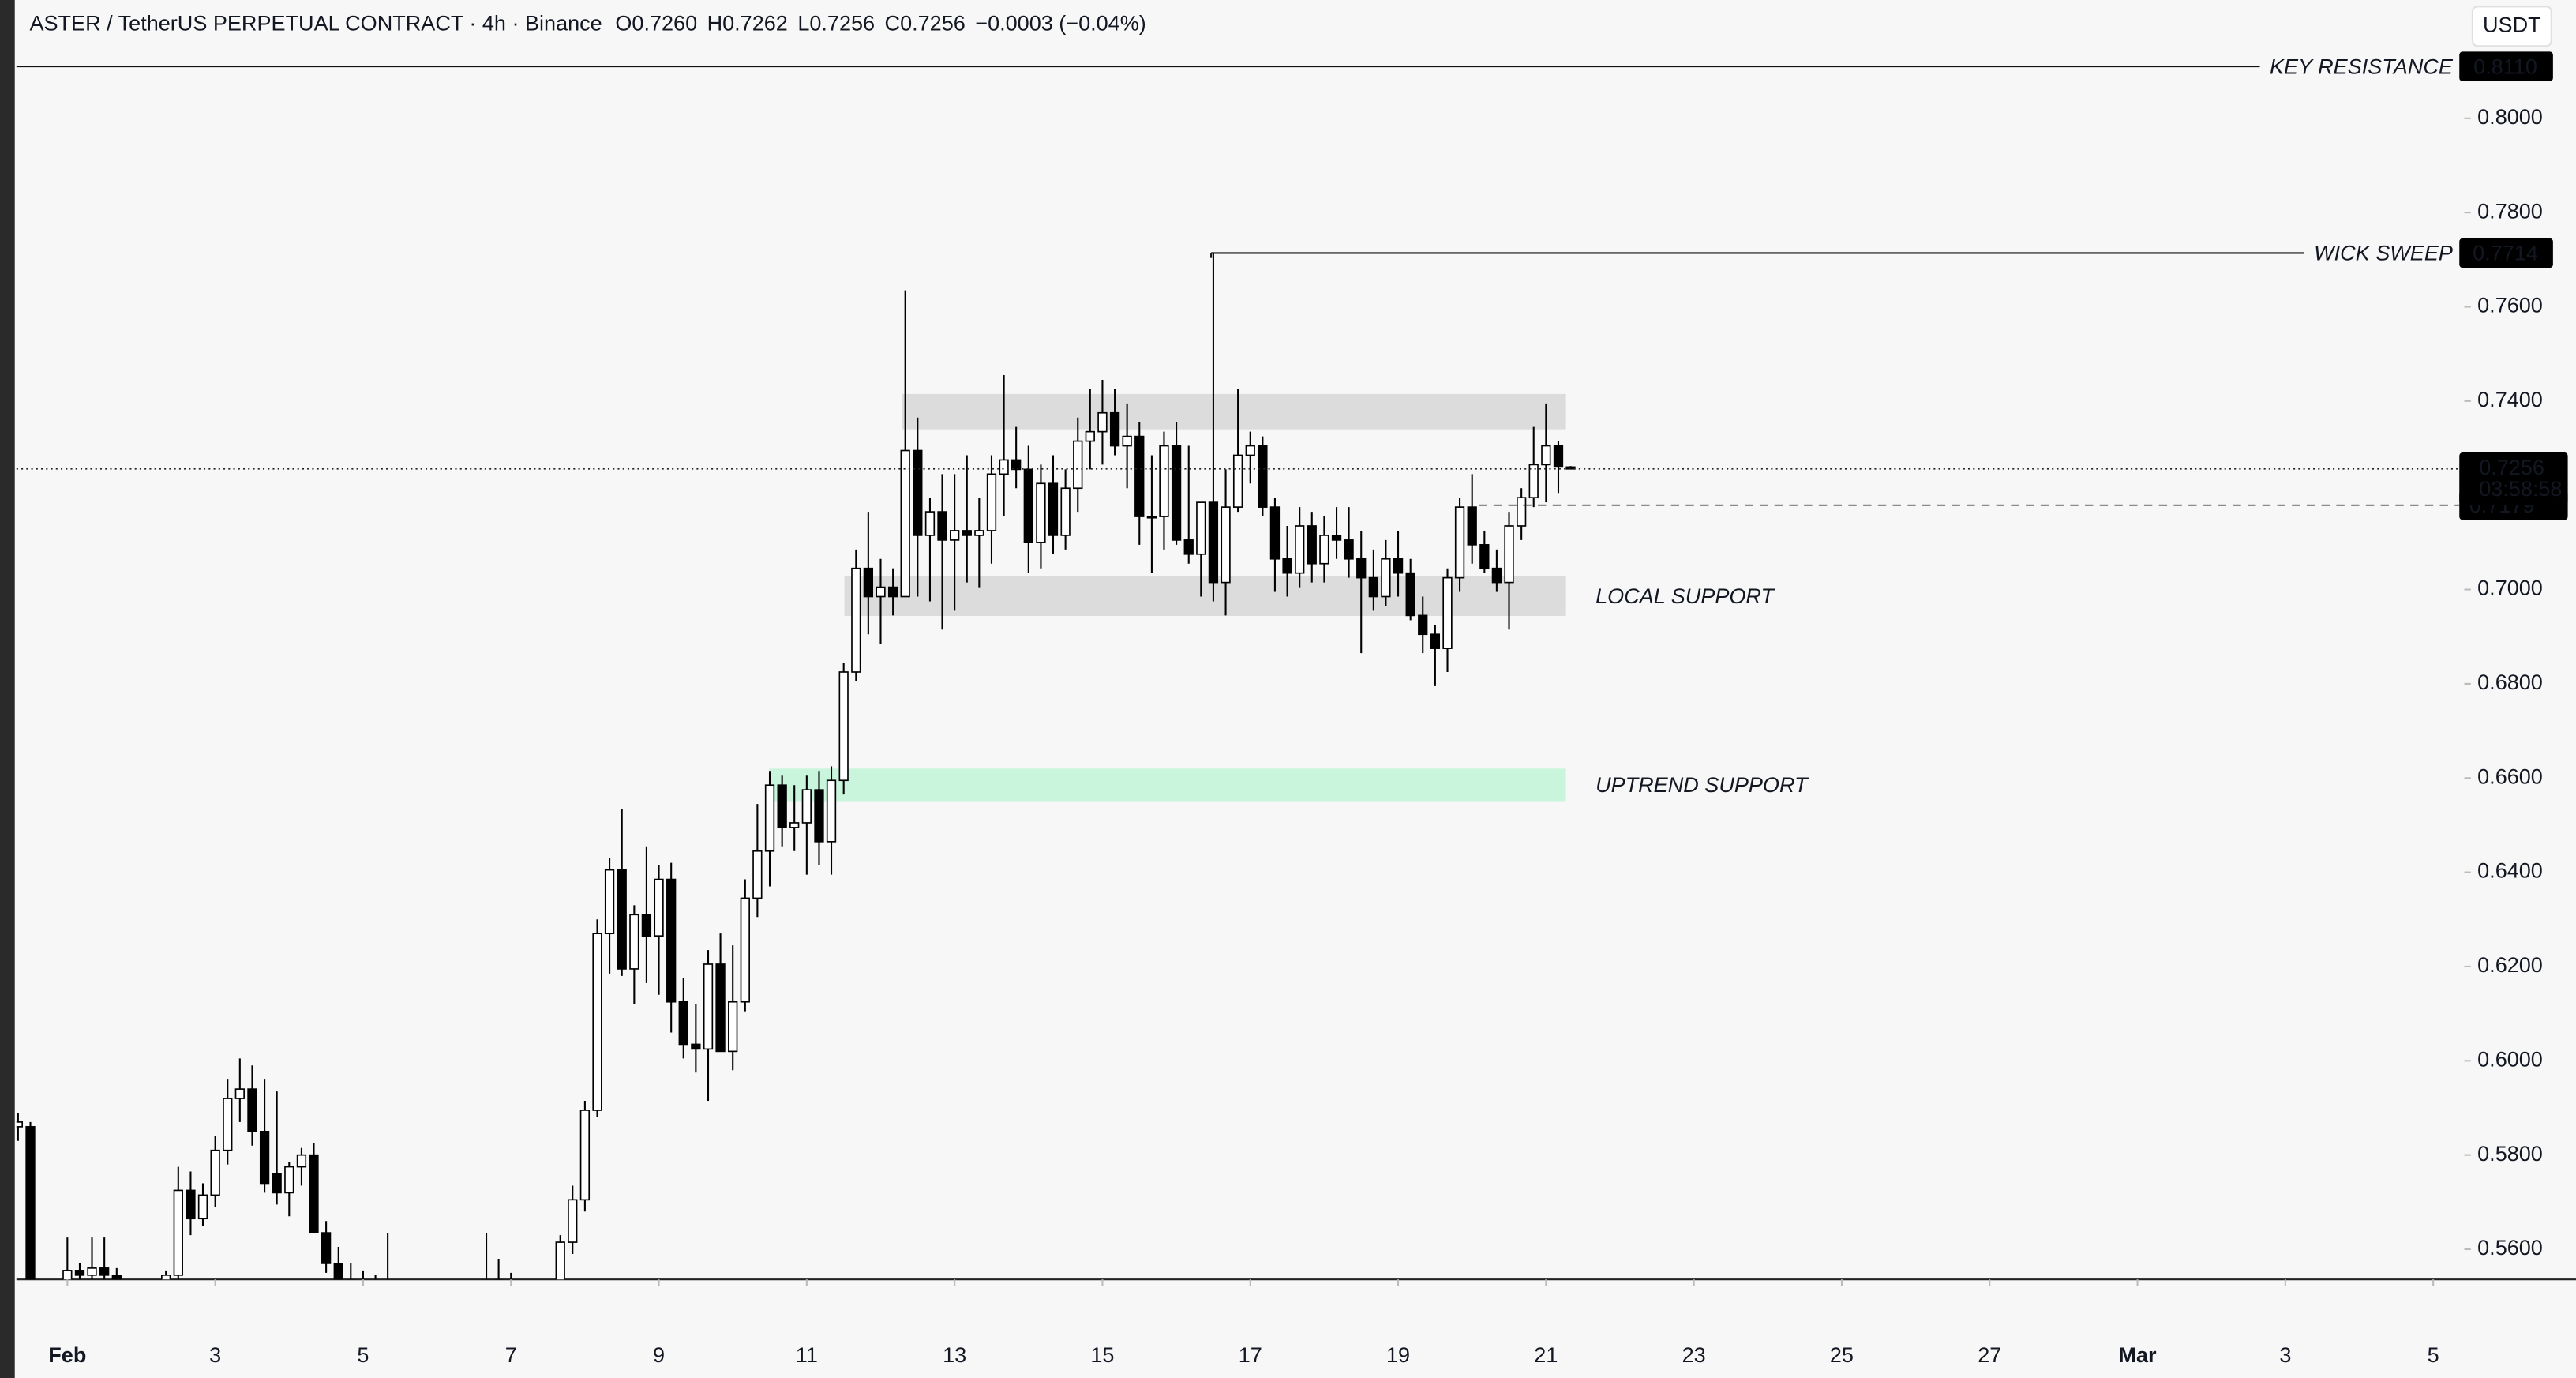 The height and width of the screenshot is (1378, 2576). Describe the element at coordinates (1685, 596) in the screenshot. I see `zone-label: LOCAL SUPPORT` at that location.